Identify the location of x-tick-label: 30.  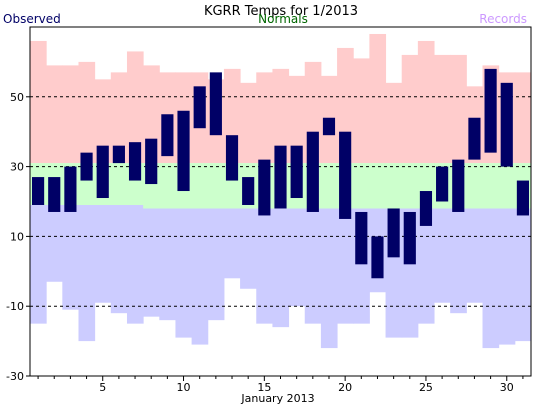
(507, 387).